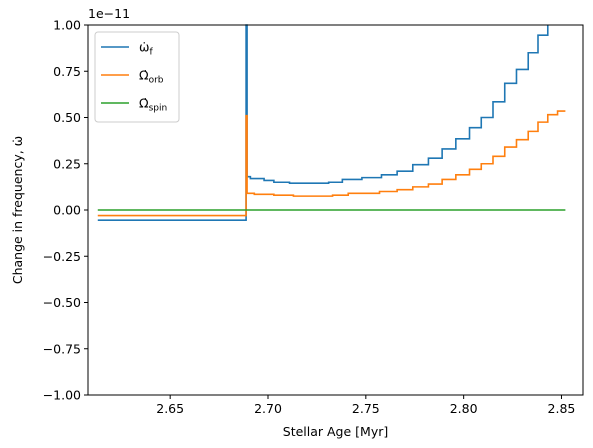 This screenshot has width=593, height=448. Describe the element at coordinates (67, 71) in the screenshot. I see `y-tick-label: 0.75` at that location.